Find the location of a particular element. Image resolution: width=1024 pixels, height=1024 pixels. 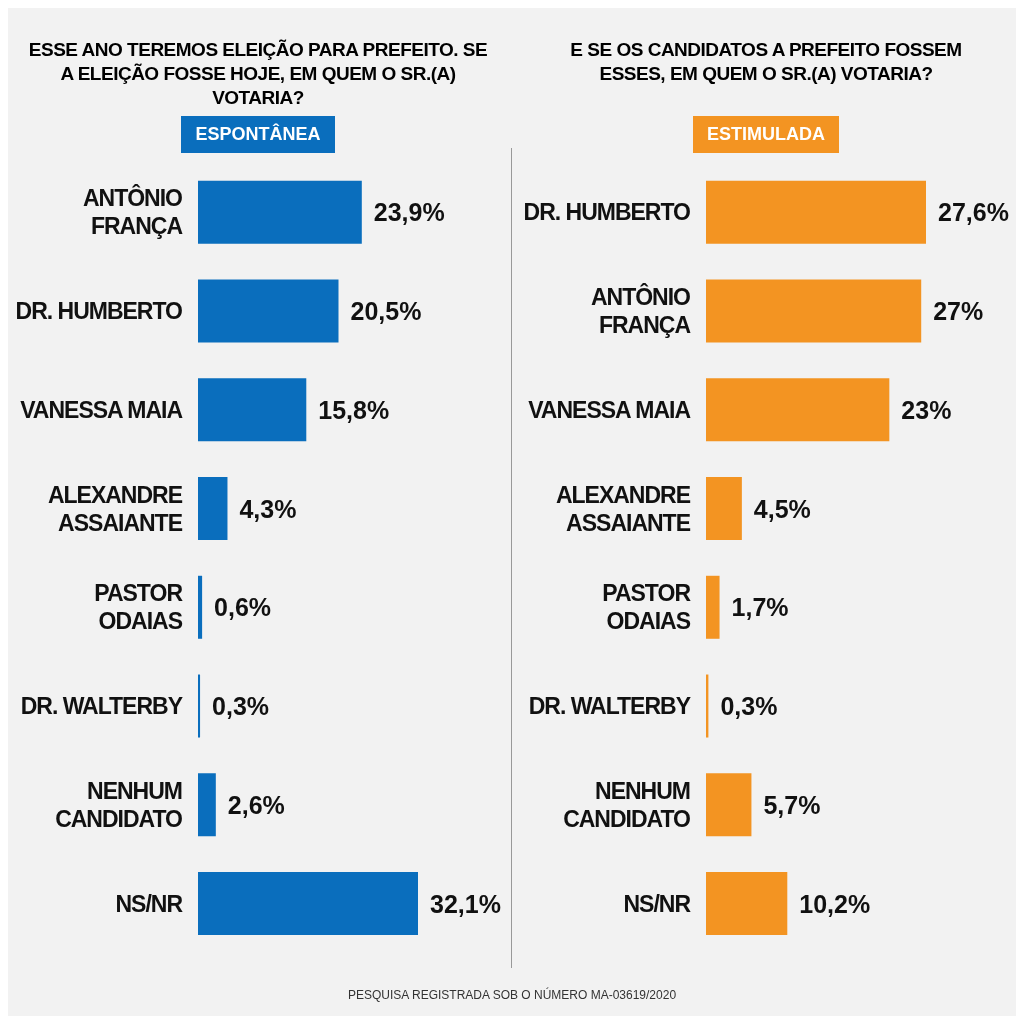

data-label: 32,1% is located at coordinates (465, 903).